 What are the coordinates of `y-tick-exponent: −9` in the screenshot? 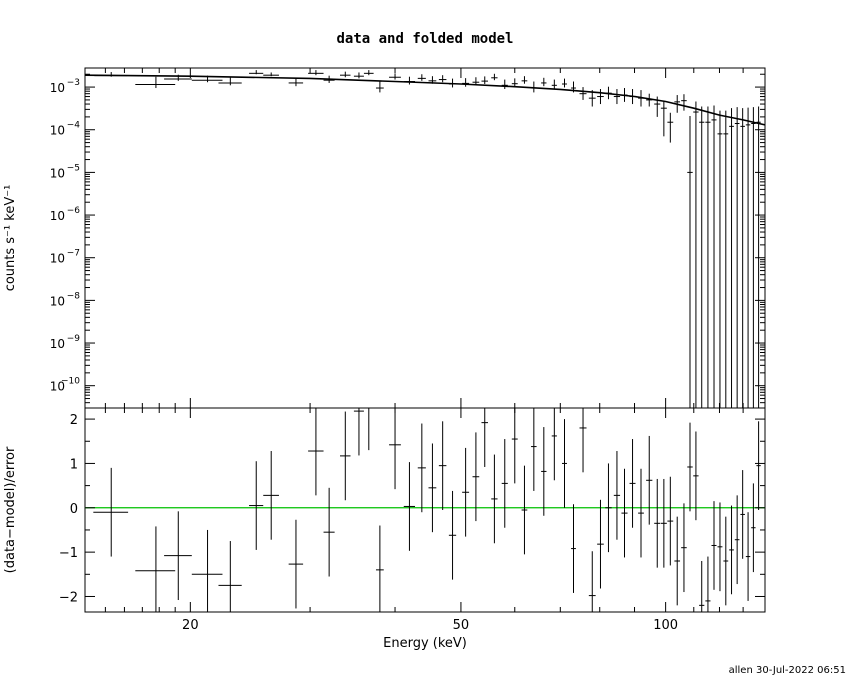 It's located at (74, 339).